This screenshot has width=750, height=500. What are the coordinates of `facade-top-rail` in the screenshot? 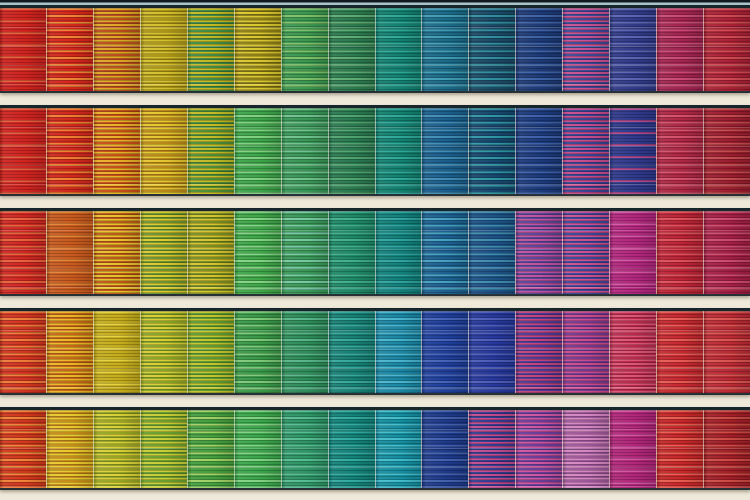 It's located at (375, 2).